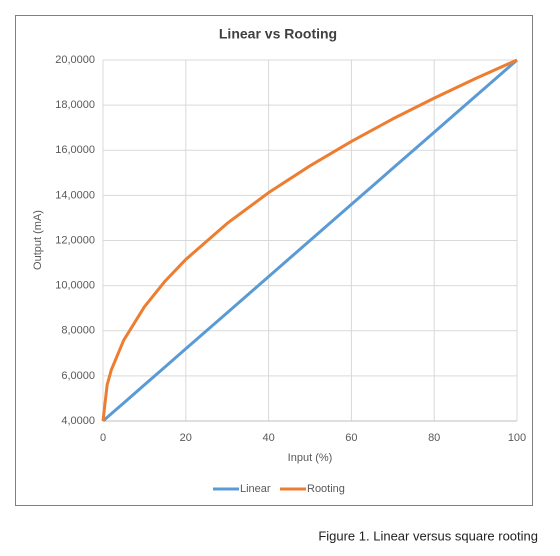  What do you see at coordinates (75, 195) in the screenshot?
I see `y-tick-label: 14,0000` at bounding box center [75, 195].